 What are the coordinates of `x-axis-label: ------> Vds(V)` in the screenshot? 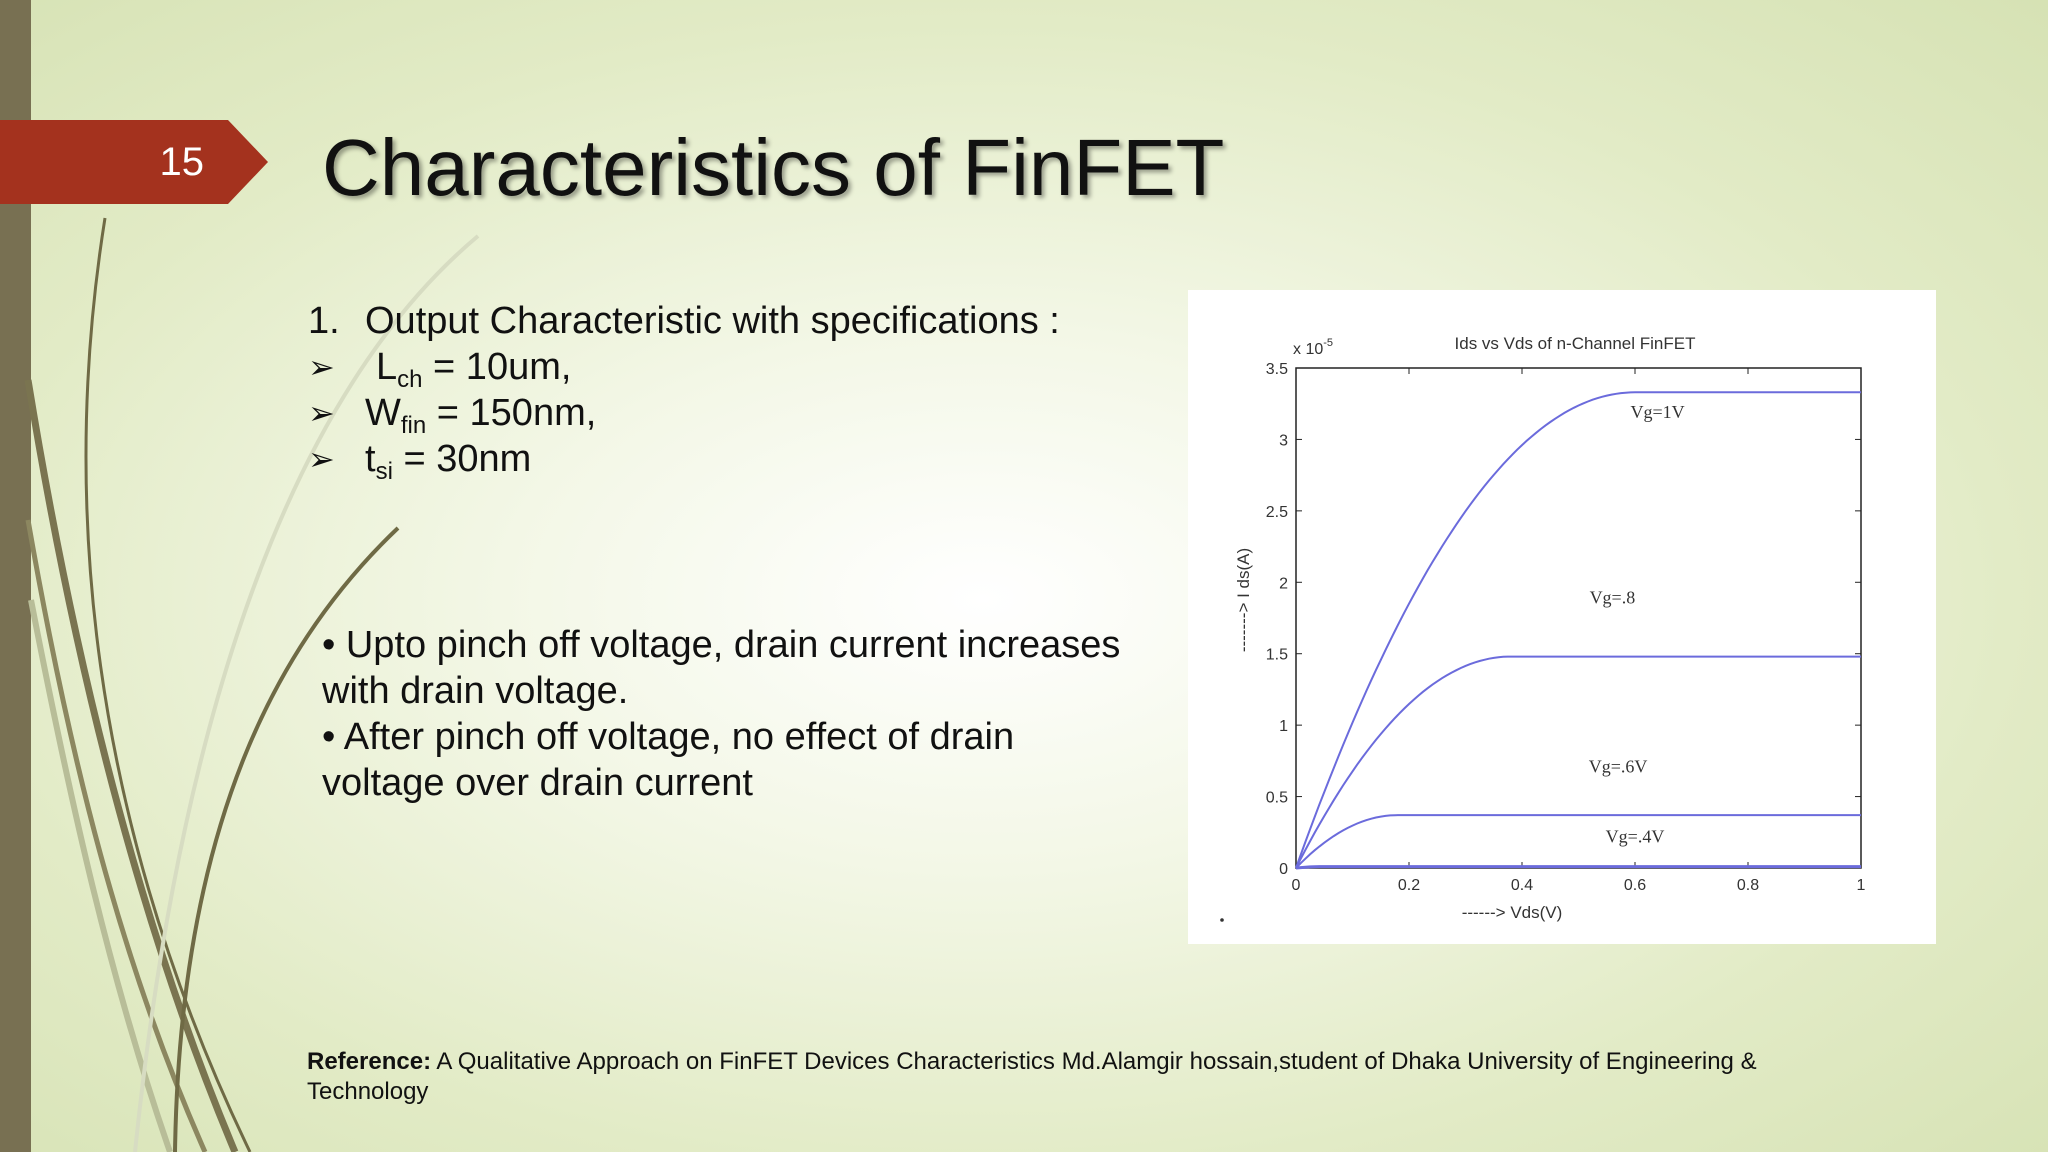 It's located at (1512, 912).